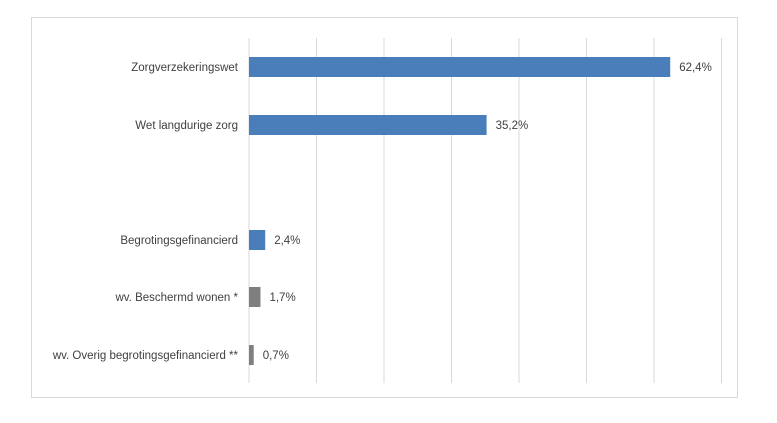 The height and width of the screenshot is (423, 777). Describe the element at coordinates (287, 241) in the screenshot. I see `value-label: 2,4%` at that location.